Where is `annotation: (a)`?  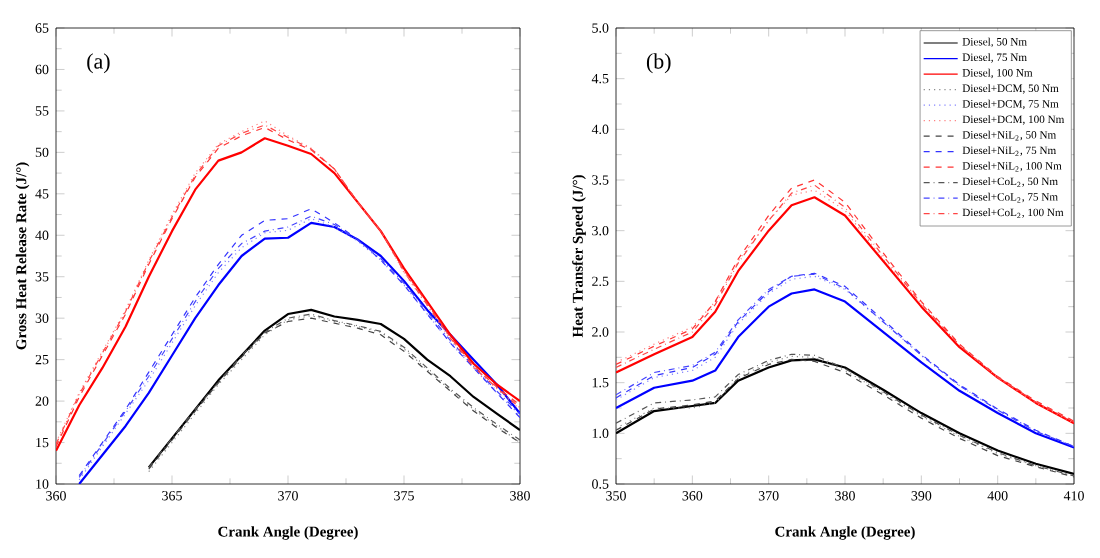
annotation: (a) is located at coordinates (98, 63).